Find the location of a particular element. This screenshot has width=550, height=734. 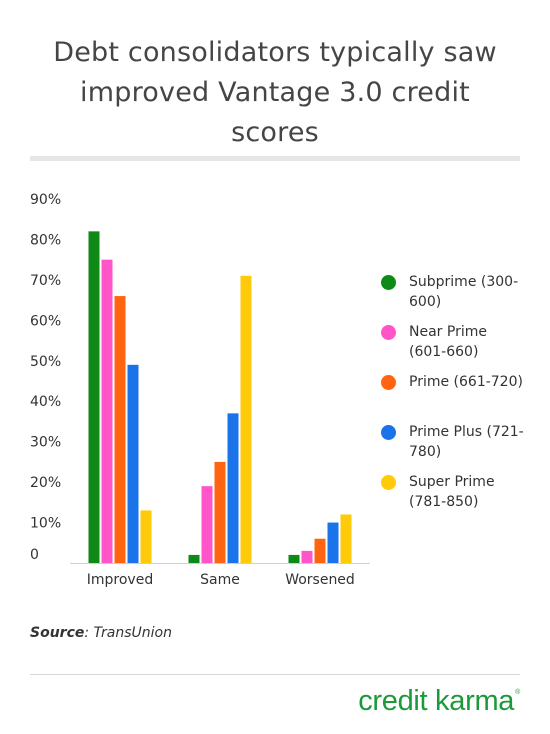

y-tick-label: 0 is located at coordinates (34, 555).